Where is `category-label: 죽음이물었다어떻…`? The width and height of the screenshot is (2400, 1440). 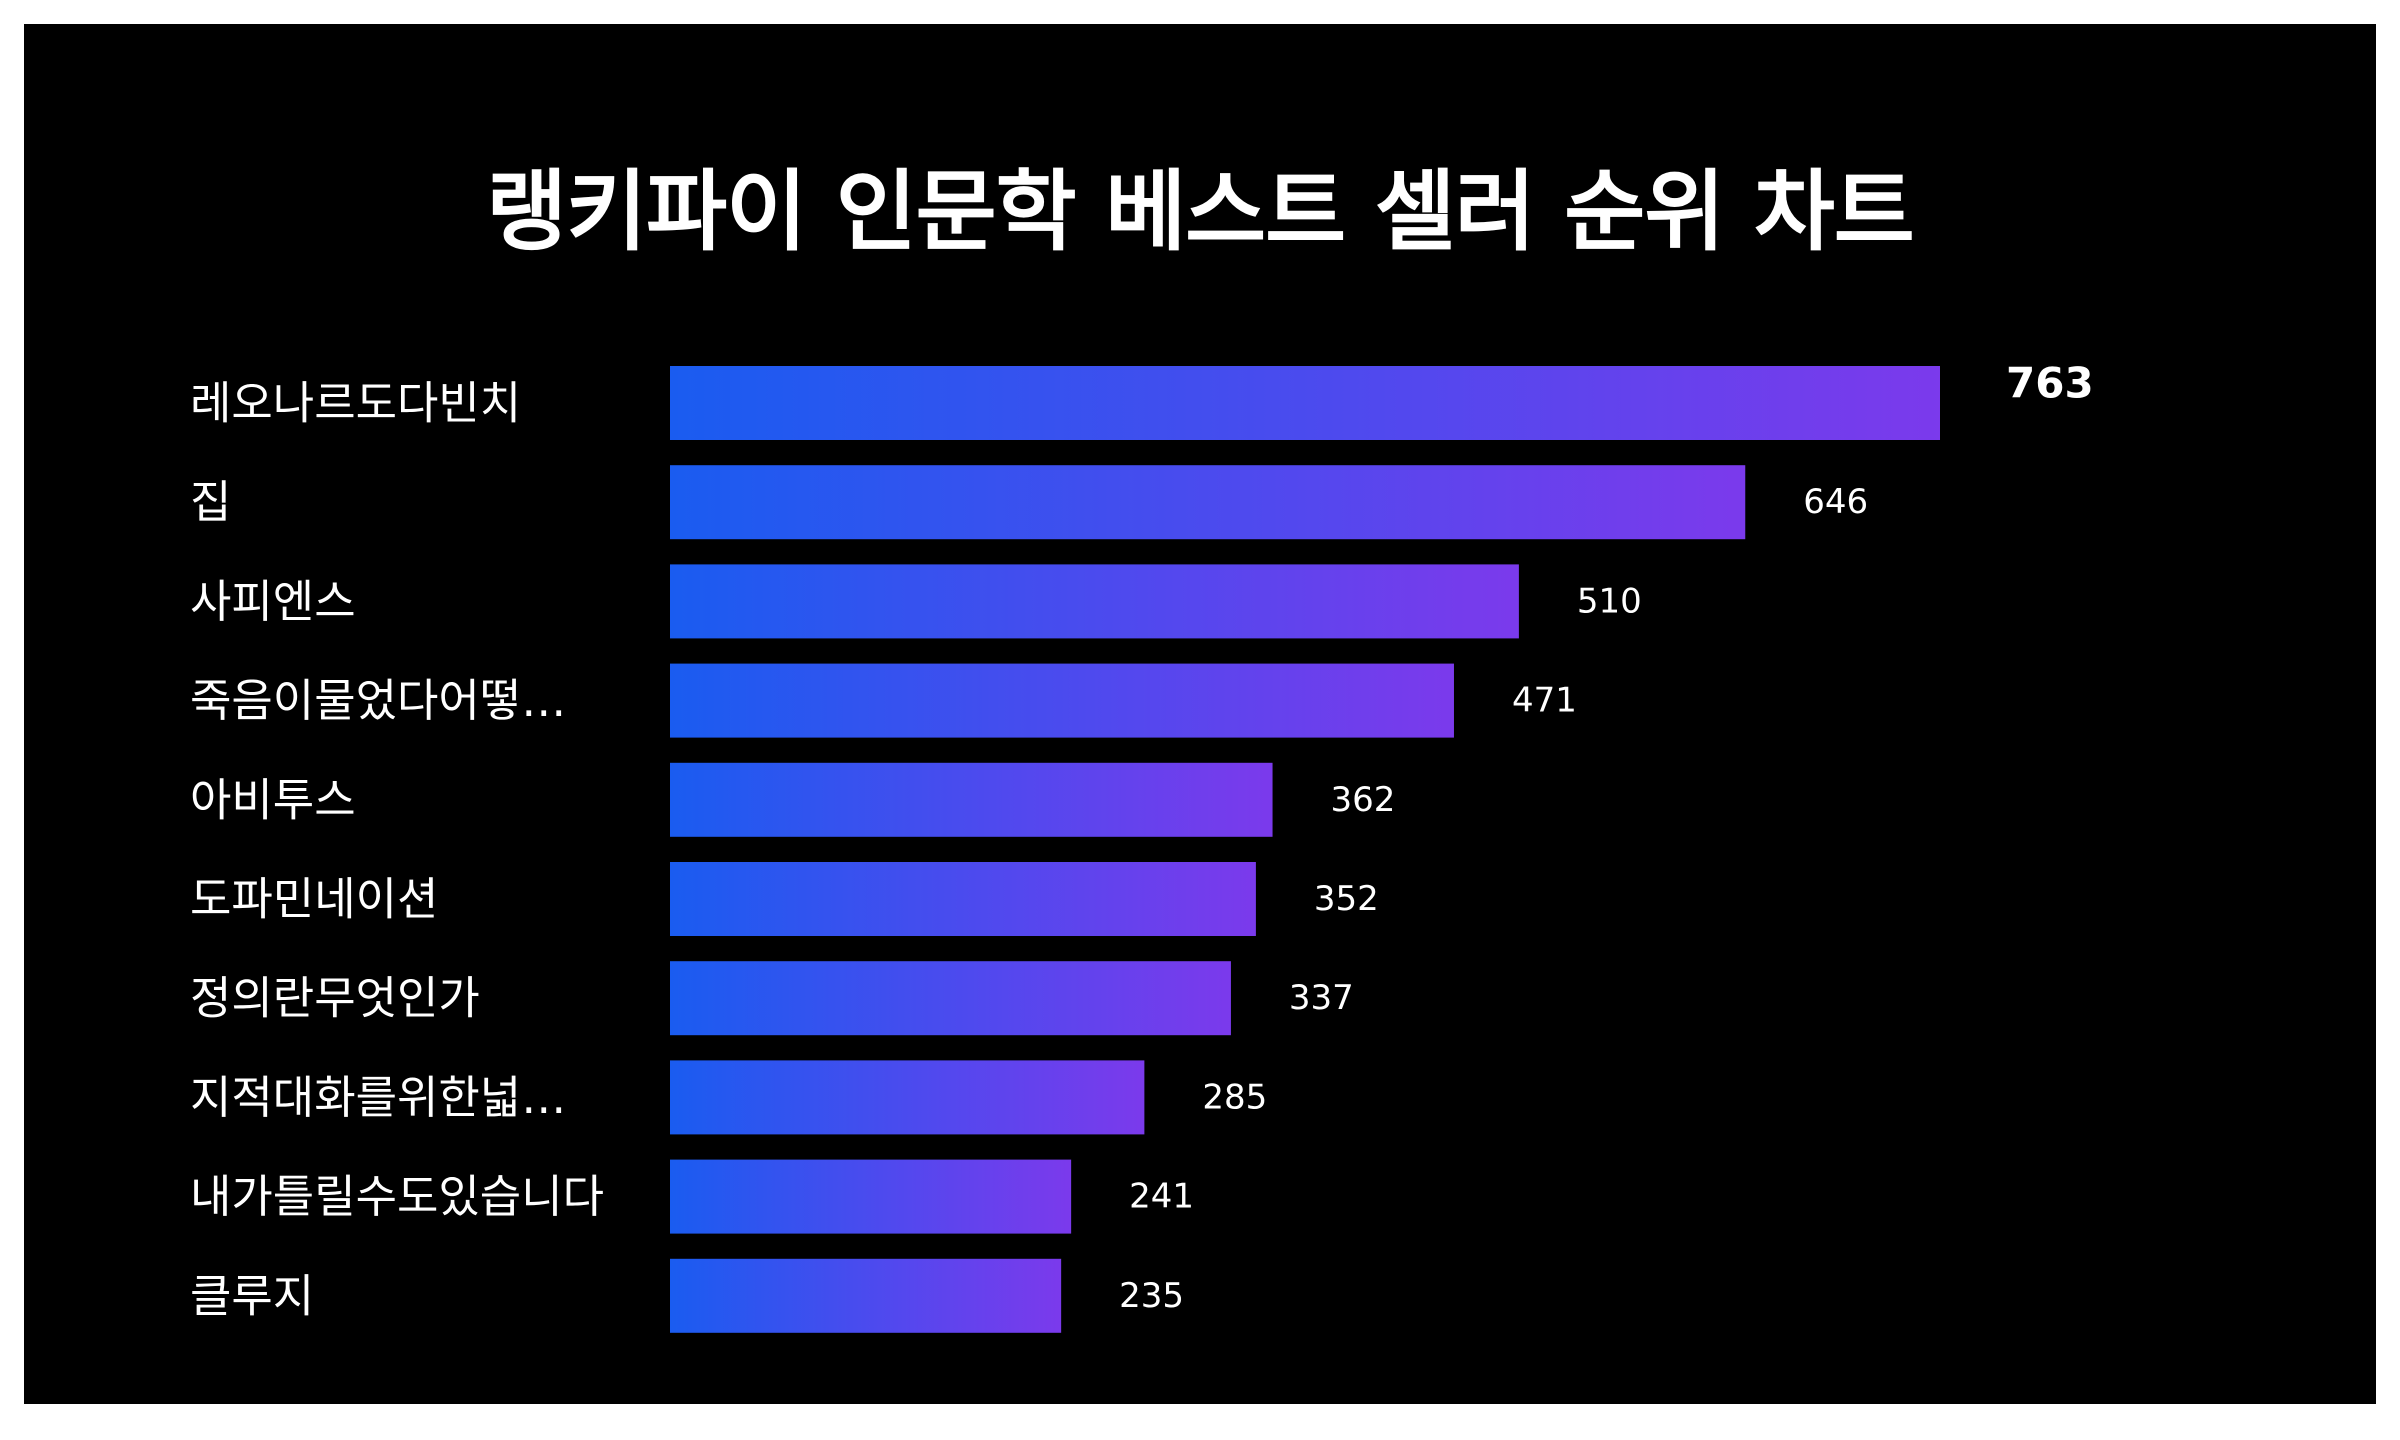
category-label: 죽음이물었다어떻… is located at coordinates (378, 700).